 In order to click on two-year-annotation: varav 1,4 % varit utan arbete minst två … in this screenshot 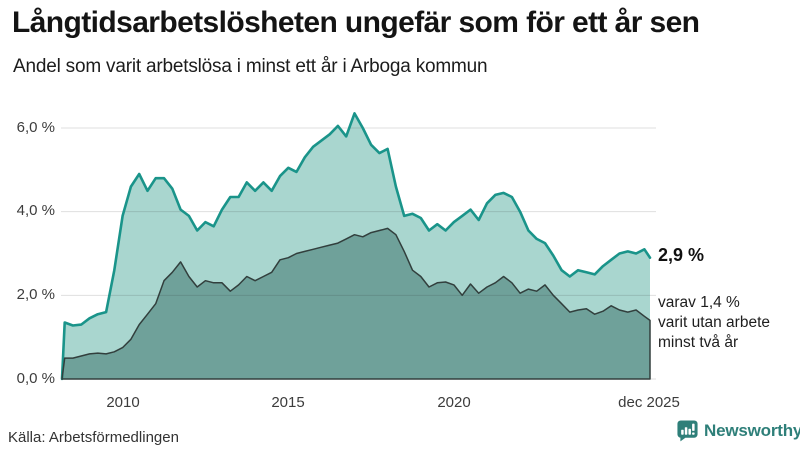, I will do `click(714, 322)`.